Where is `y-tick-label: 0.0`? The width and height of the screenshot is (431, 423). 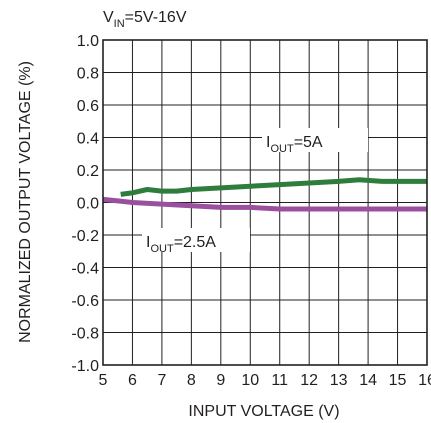 y-tick-label: 0.0 is located at coordinates (88, 204).